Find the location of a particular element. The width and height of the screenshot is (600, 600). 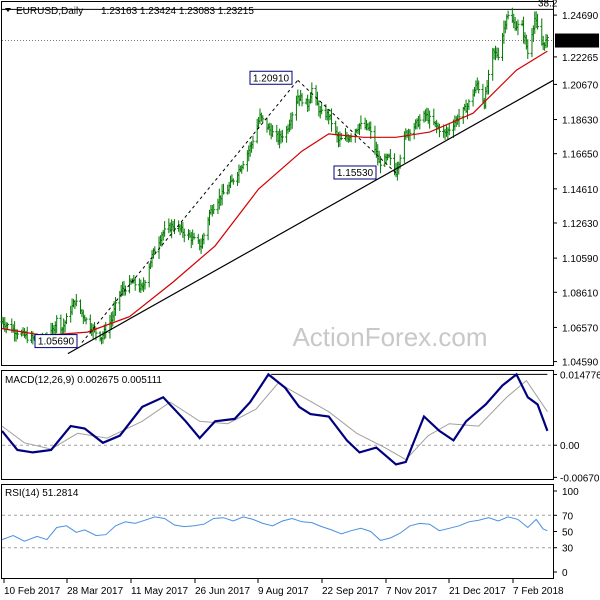

dropdown-triangle-icon is located at coordinates (8, 10).